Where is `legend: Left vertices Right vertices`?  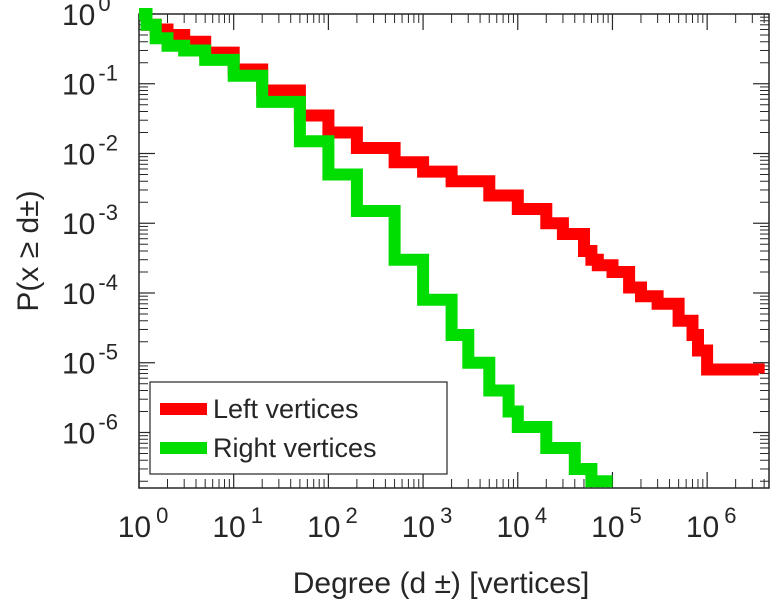
legend: Left vertices Right vertices is located at coordinates (298, 428).